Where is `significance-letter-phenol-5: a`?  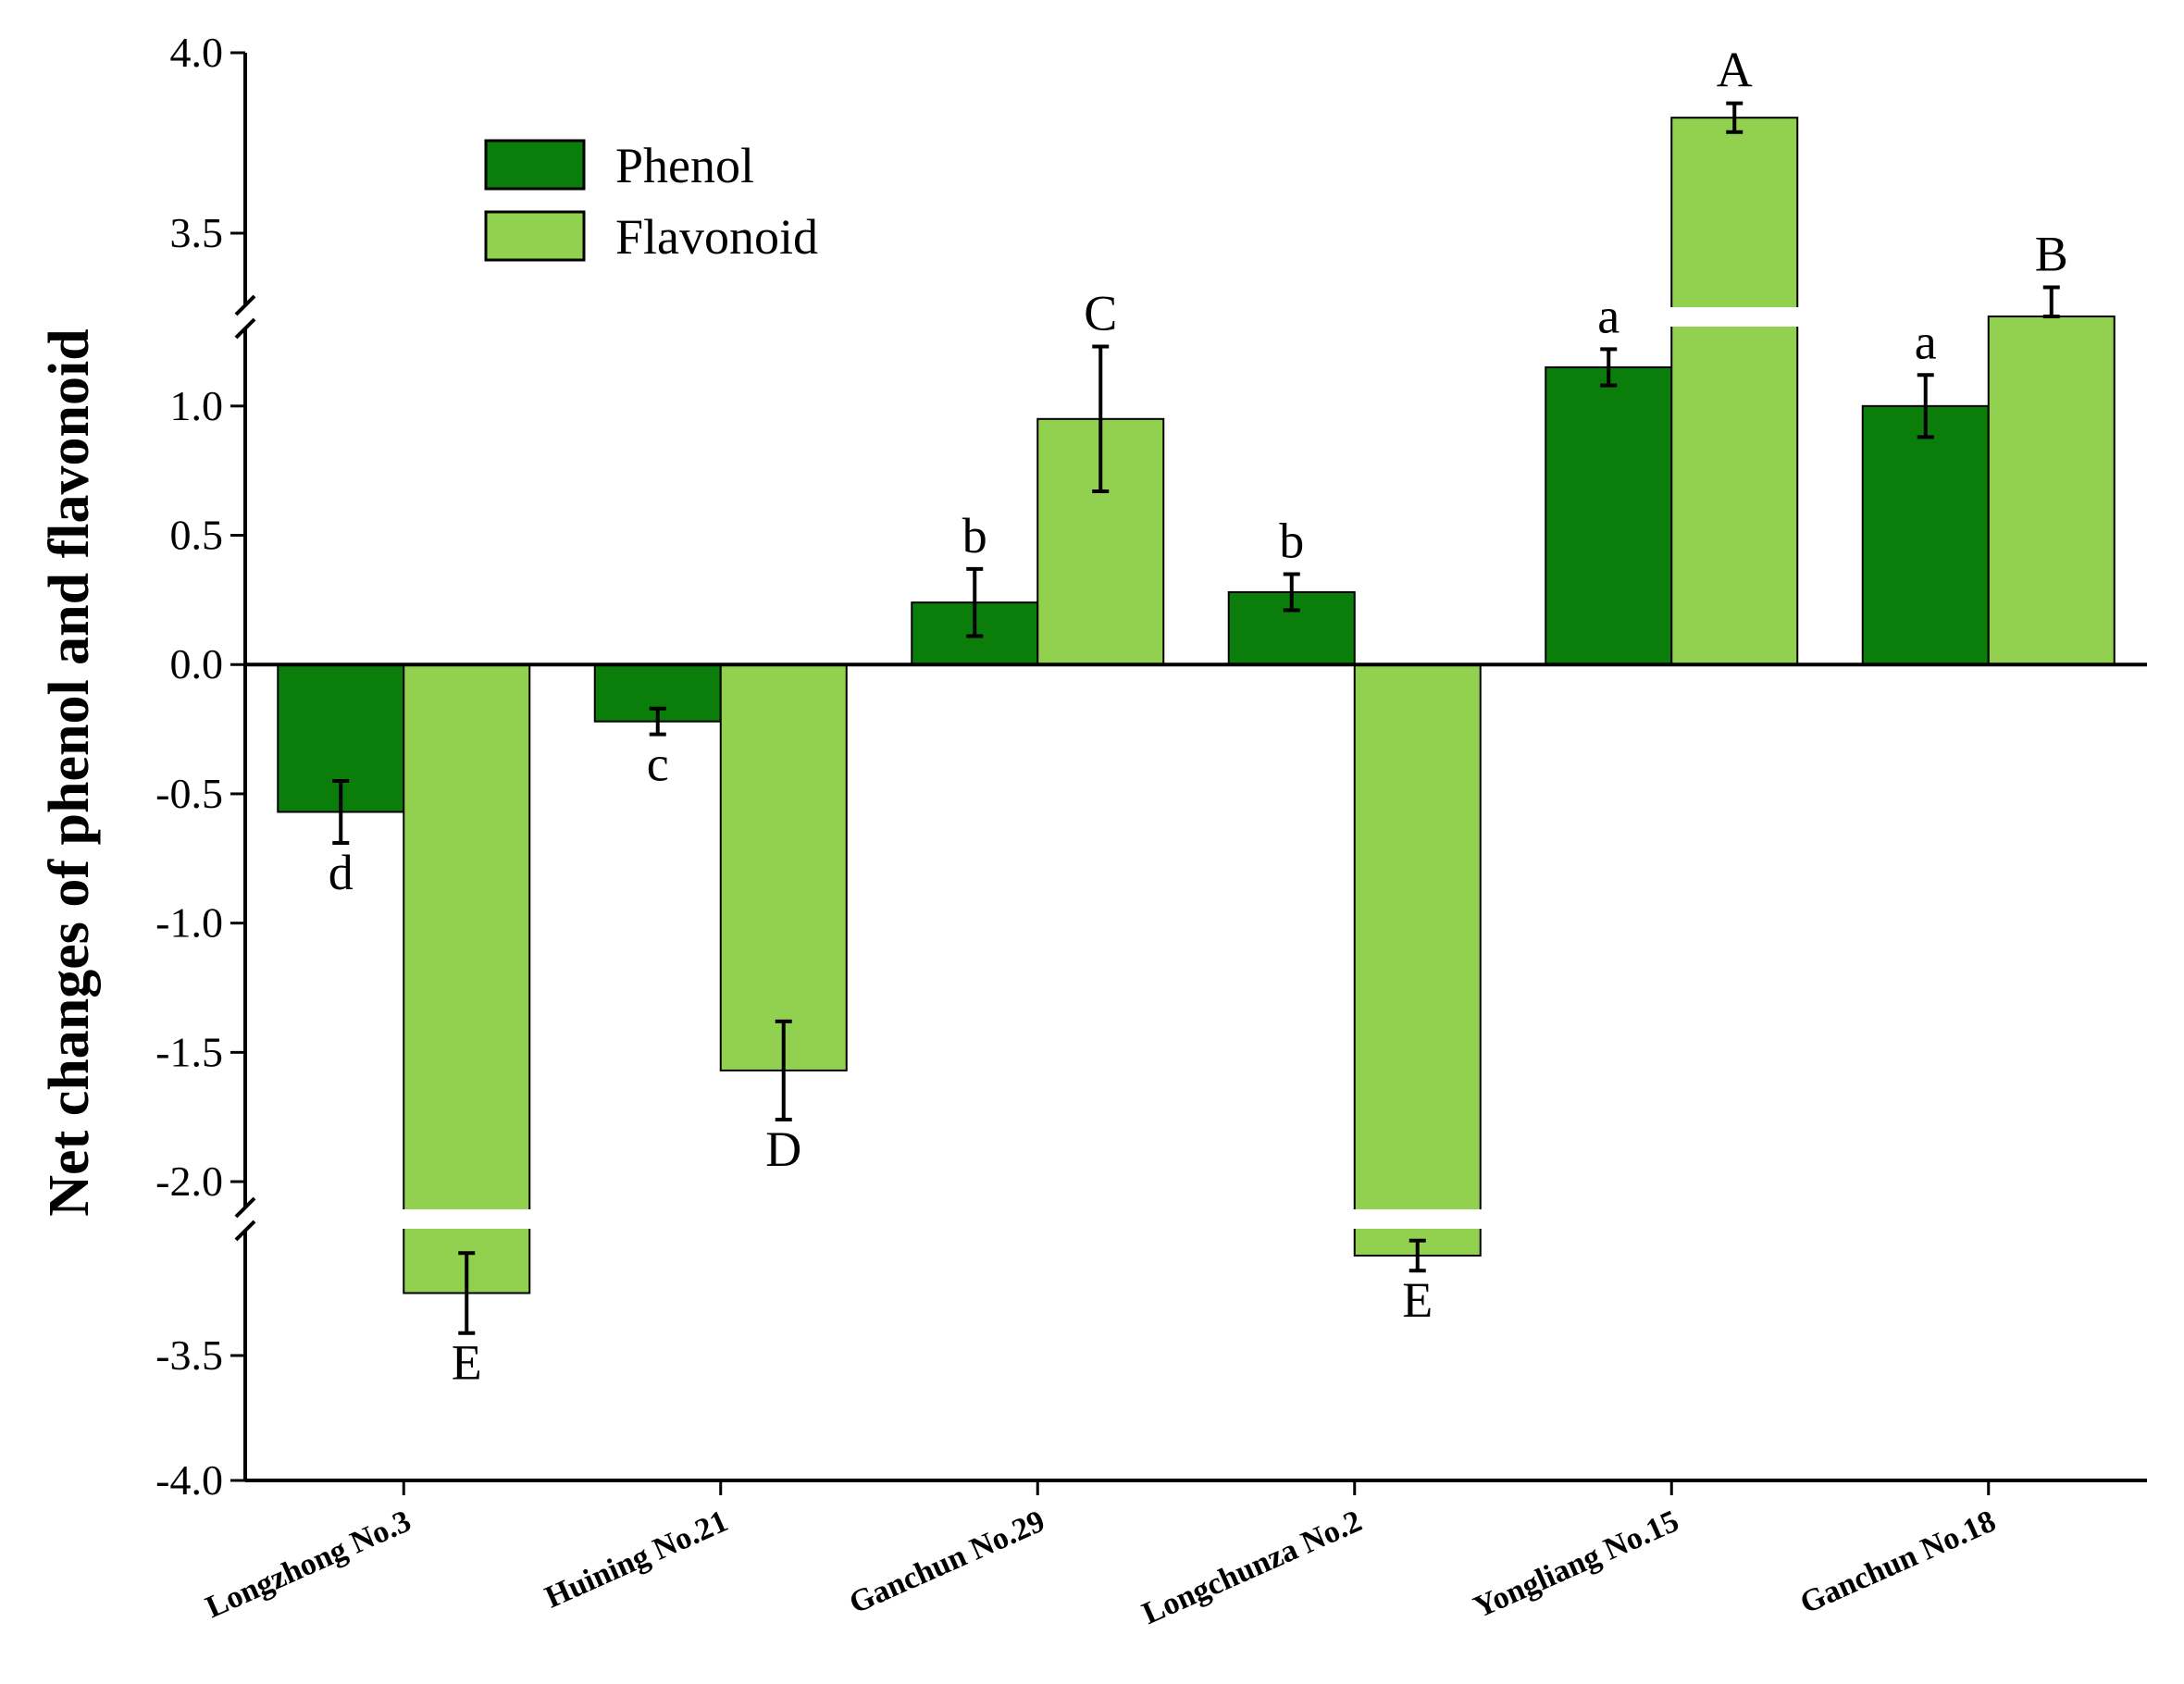
significance-letter-phenol-5: a is located at coordinates (1608, 316).